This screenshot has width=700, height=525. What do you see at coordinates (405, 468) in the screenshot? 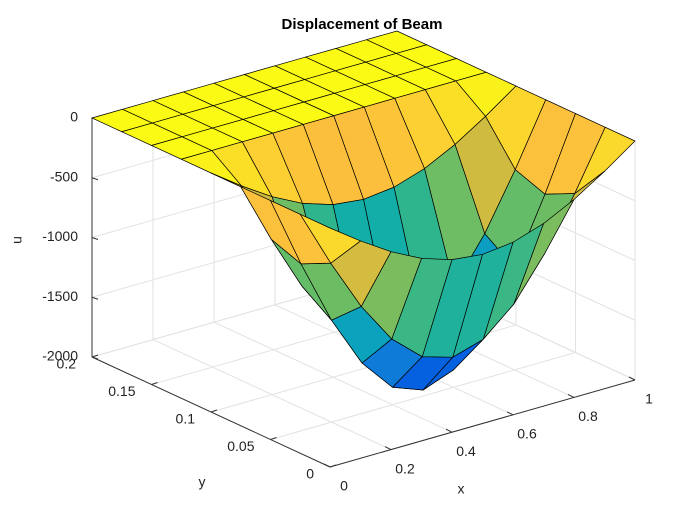
I see `x-tick-label: 0.2` at bounding box center [405, 468].